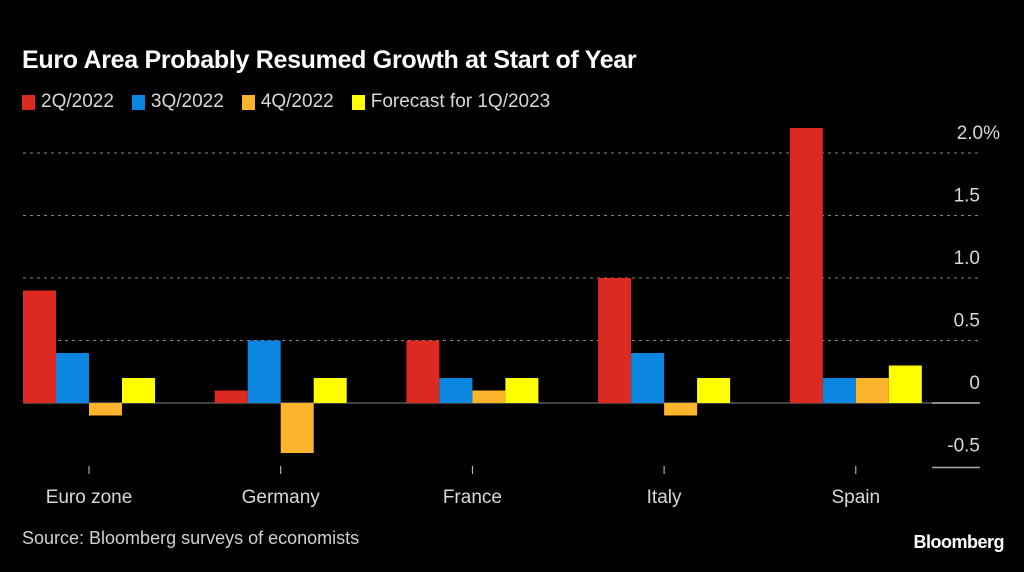 This screenshot has width=1024, height=572. I want to click on legend-swatch-4q2022, so click(248, 102).